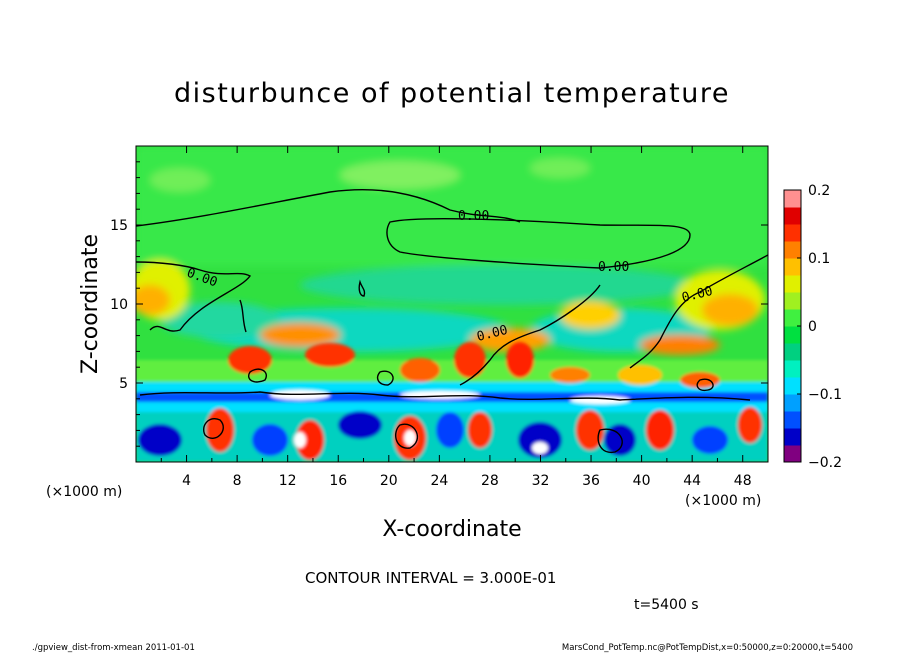 The image size is (904, 654). Describe the element at coordinates (825, 395) in the screenshot. I see `colorbar-tick-label: −0.1` at that location.